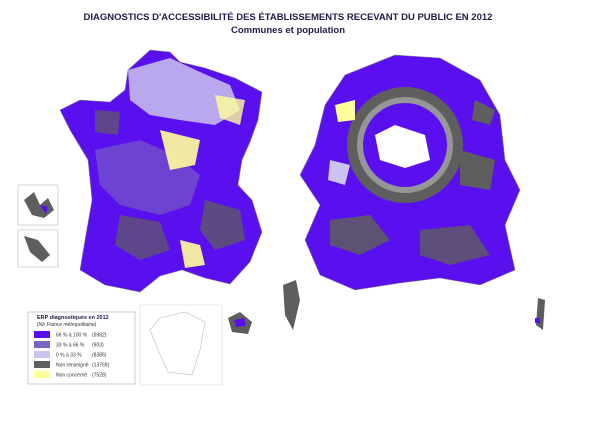 The width and height of the screenshot is (604, 433). I want to click on legend-label: 0 % à 33 %, so click(69, 356).